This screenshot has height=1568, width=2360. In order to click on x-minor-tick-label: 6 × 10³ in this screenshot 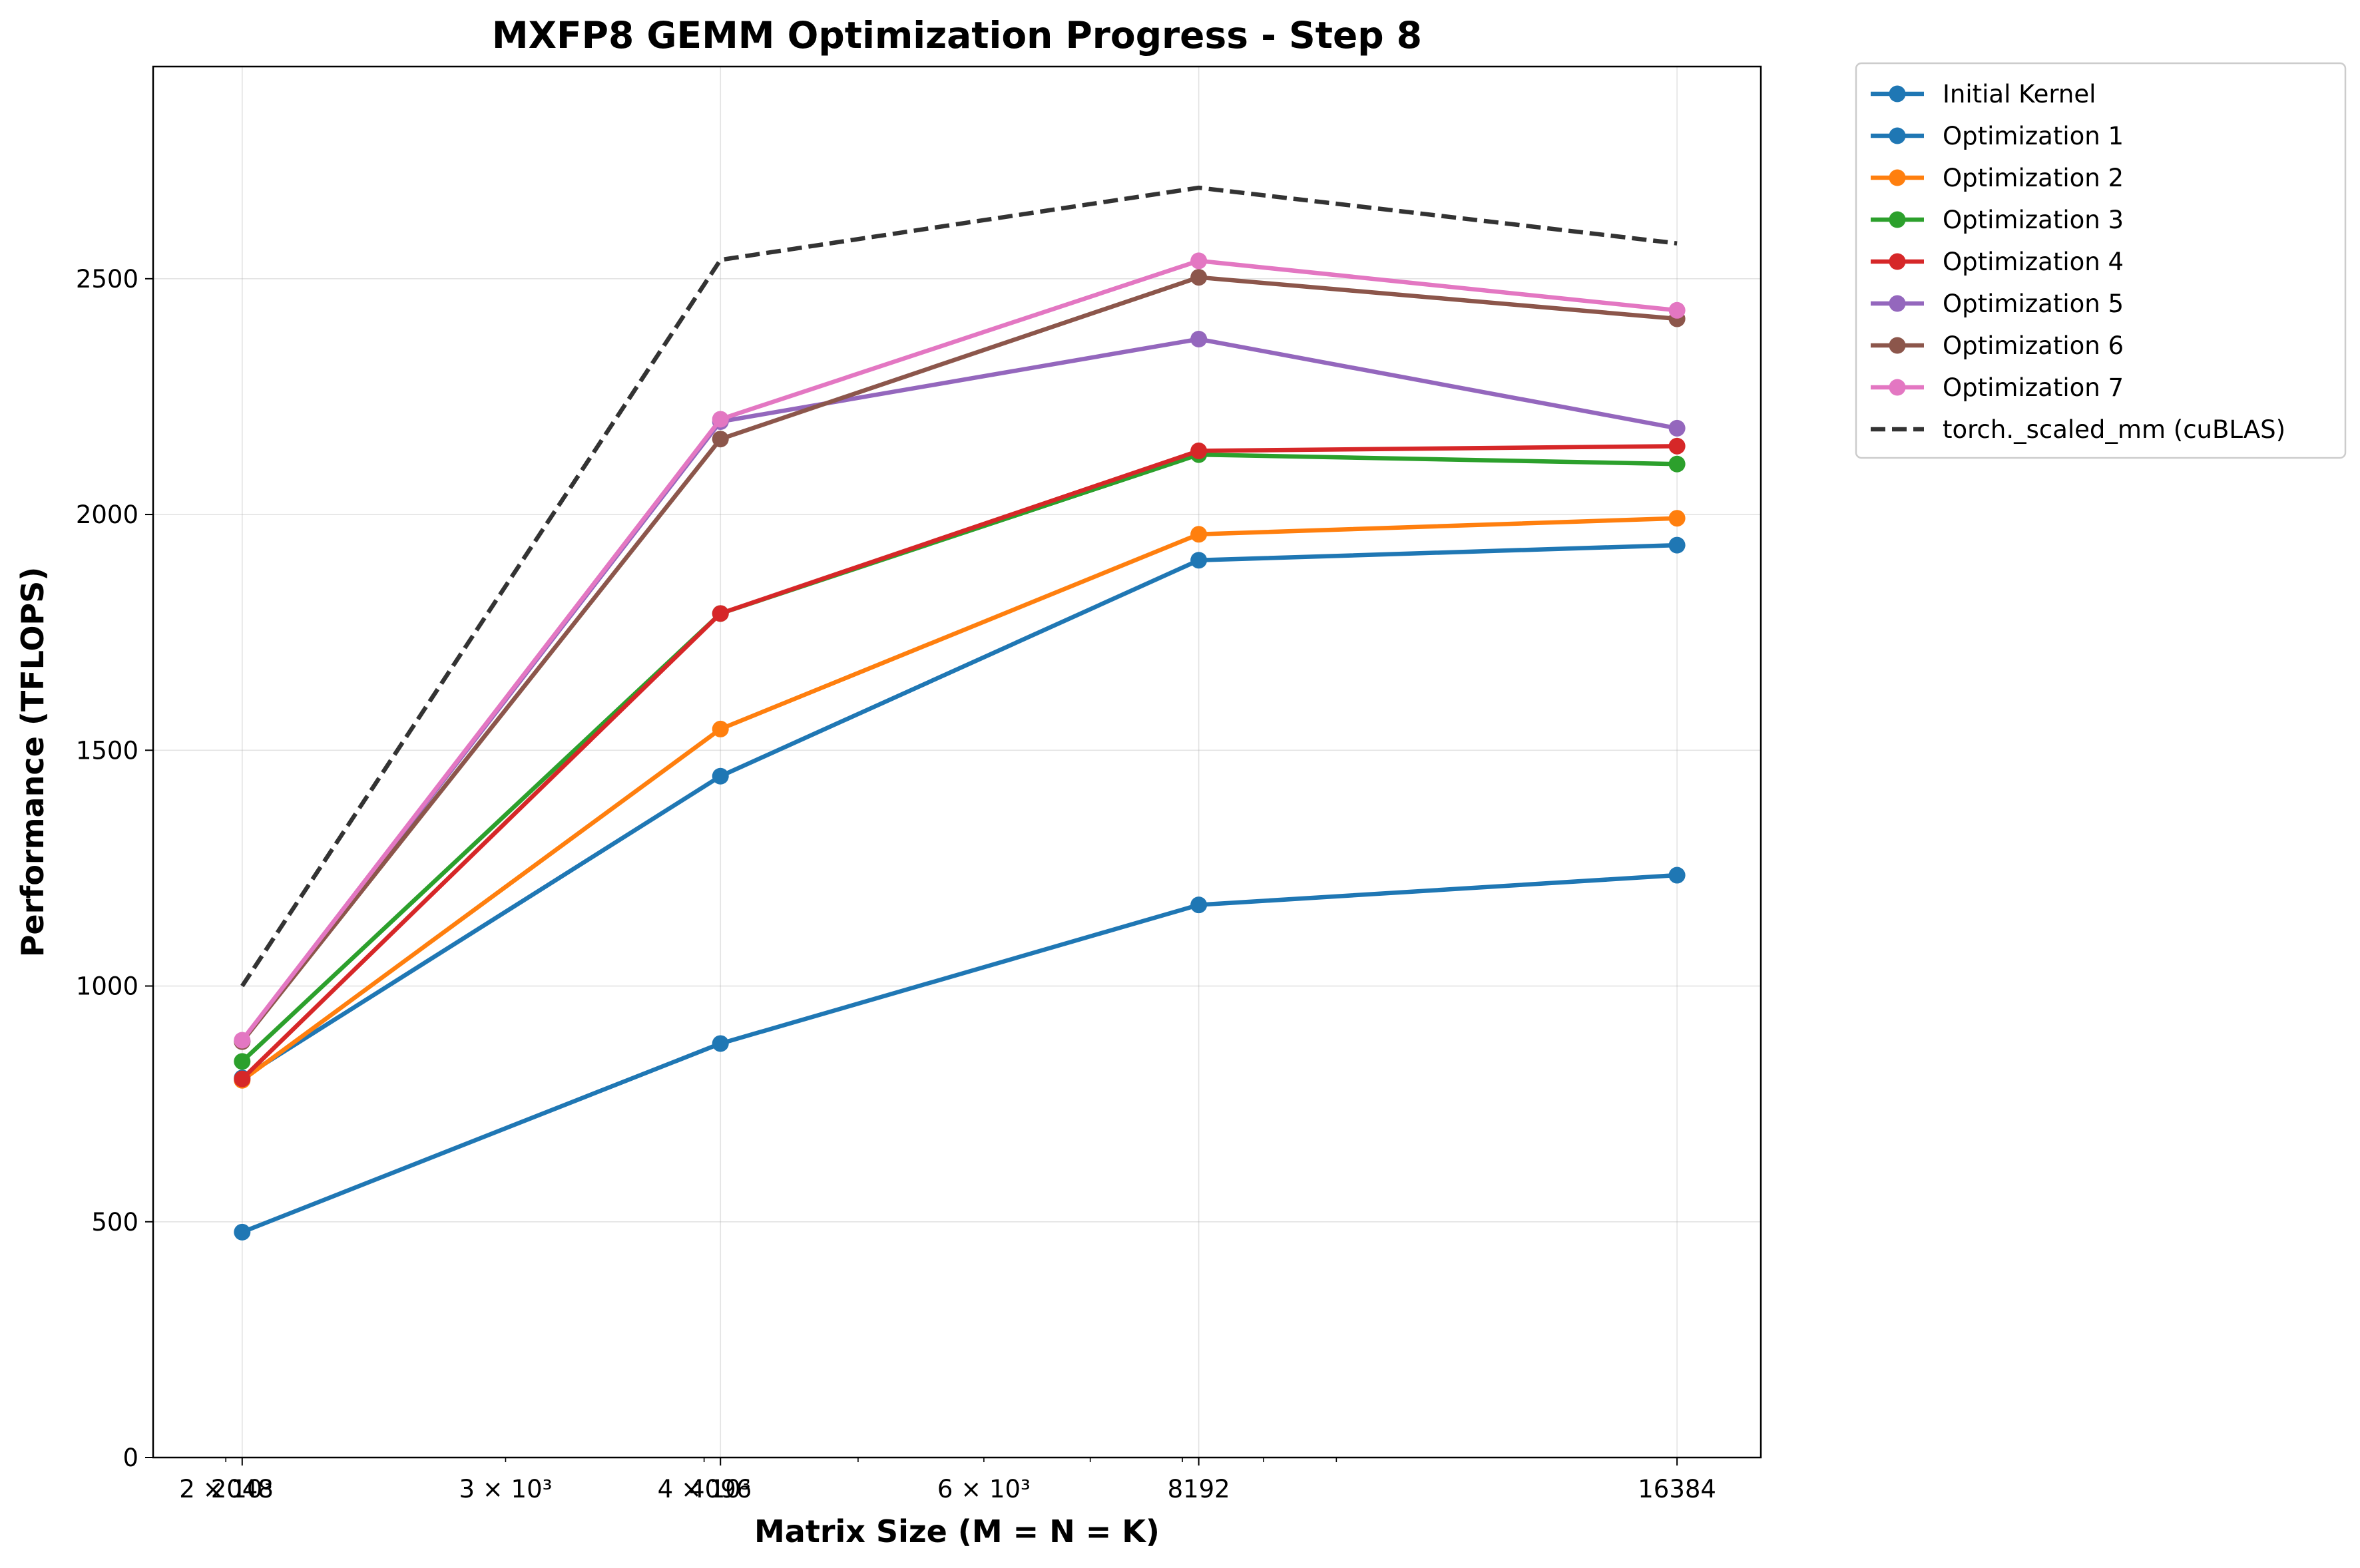, I will do `click(984, 1489)`.